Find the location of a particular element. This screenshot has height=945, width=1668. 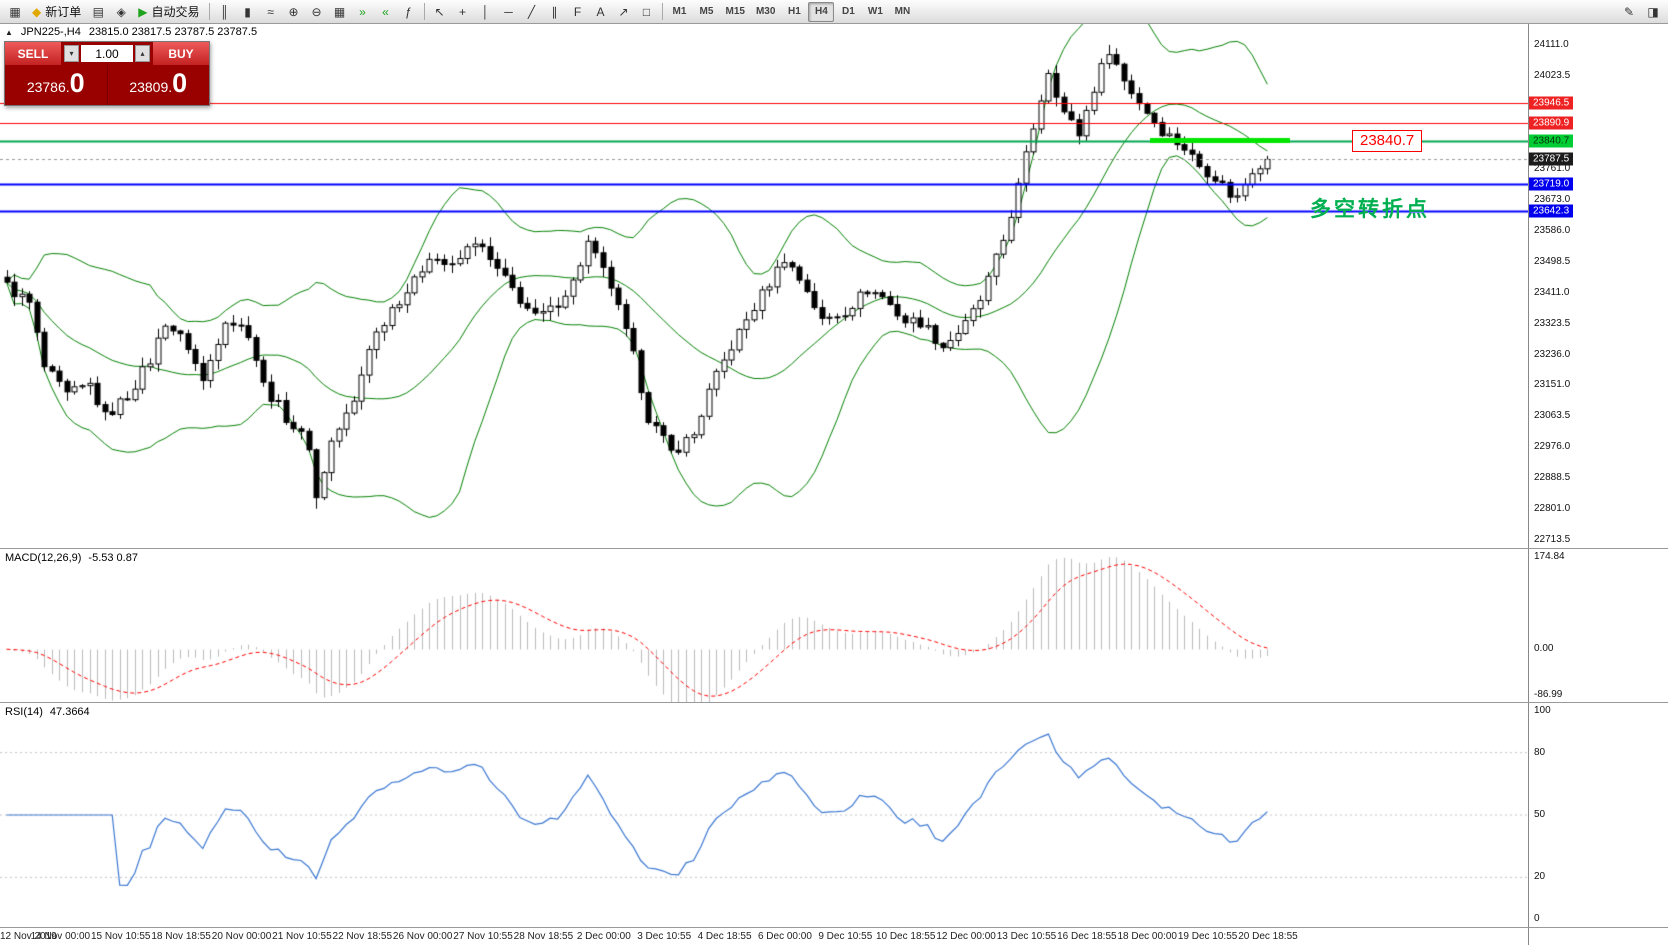

bar-chart-button: ║ is located at coordinates (225, 12).